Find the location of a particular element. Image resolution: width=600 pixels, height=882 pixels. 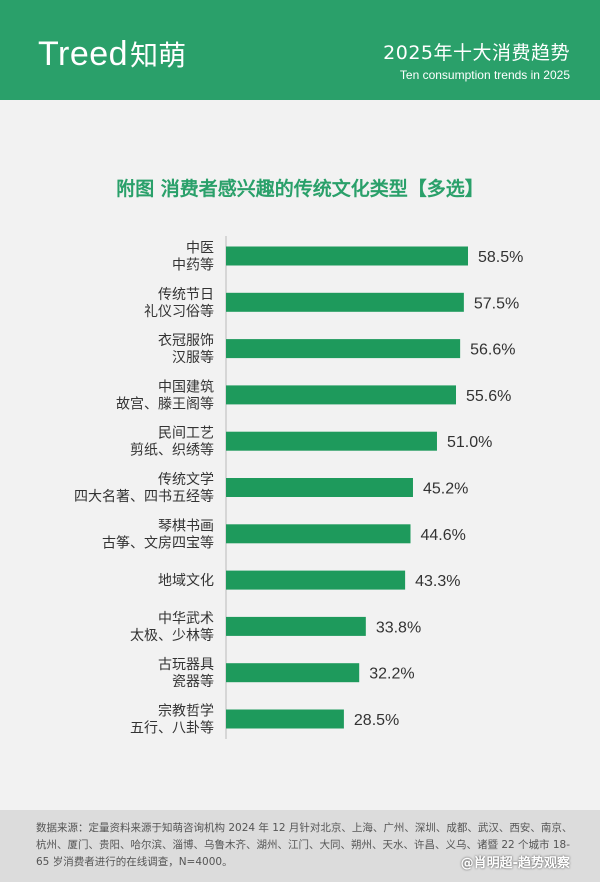

value-label-5: 45.2% is located at coordinates (445, 489).